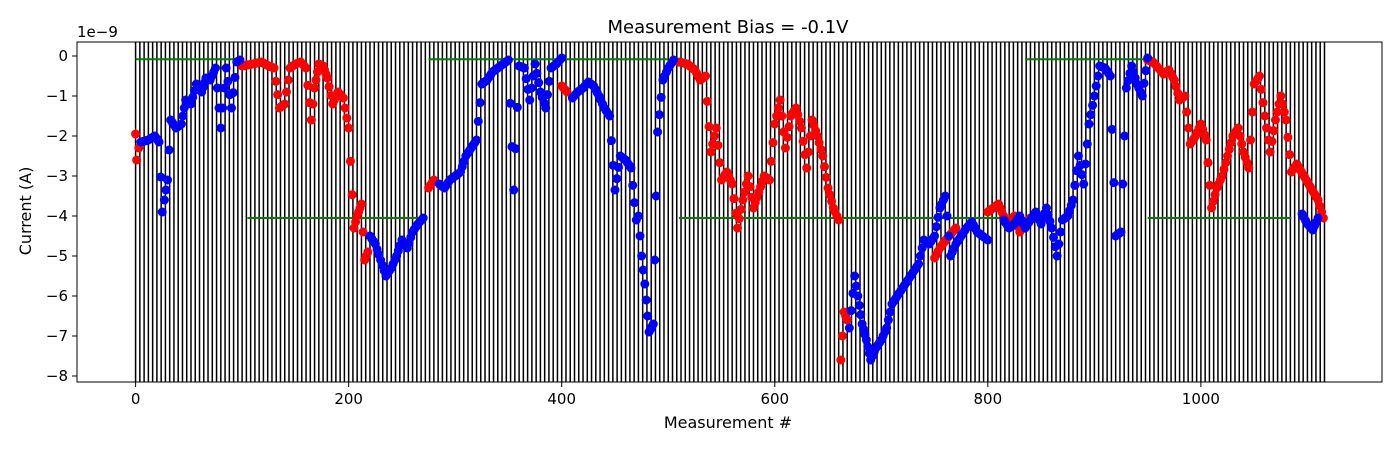 The height and width of the screenshot is (450, 1400). What do you see at coordinates (57, 256) in the screenshot?
I see `y-tick-label: −5` at bounding box center [57, 256].